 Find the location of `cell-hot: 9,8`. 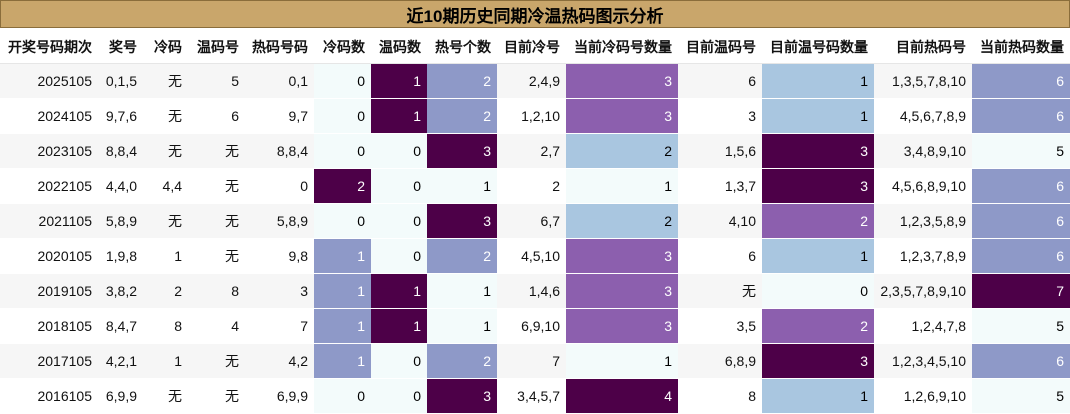

cell-hot: 9,8 is located at coordinates (279, 256).